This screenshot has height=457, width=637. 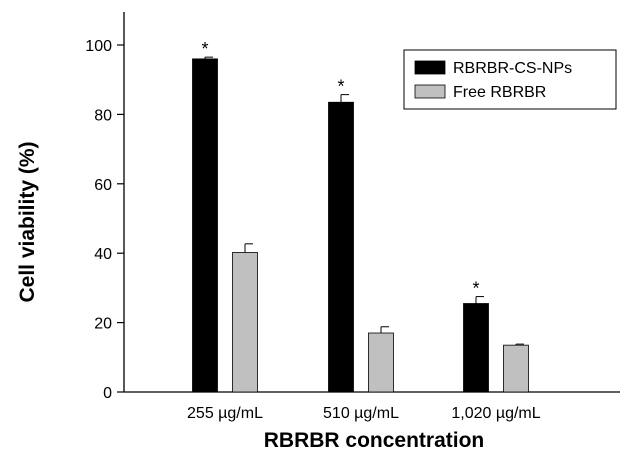 What do you see at coordinates (103, 254) in the screenshot?
I see `y-tick-label-40: 40` at bounding box center [103, 254].